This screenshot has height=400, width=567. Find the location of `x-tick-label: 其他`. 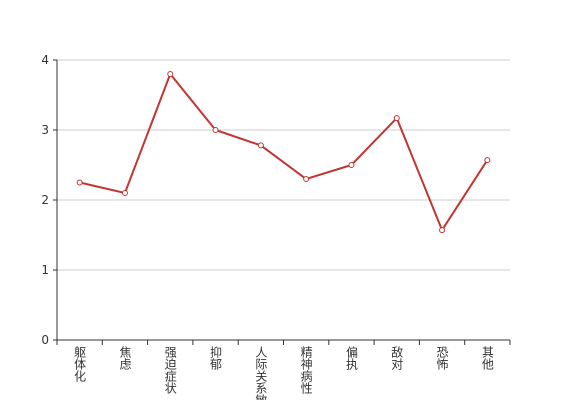

x-tick-label: 其他 is located at coordinates (487, 358).